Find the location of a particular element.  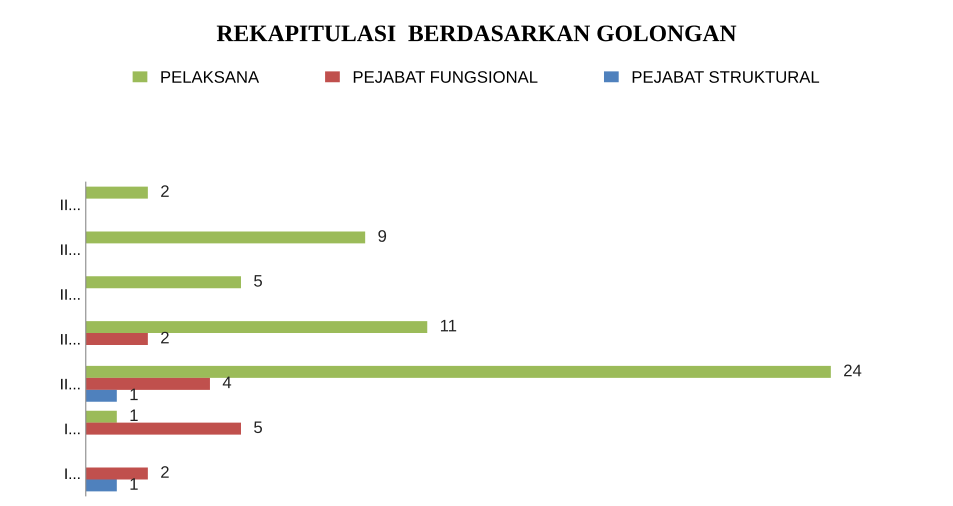

legend-label: PEJABAT FUNGSIONAL is located at coordinates (446, 77).